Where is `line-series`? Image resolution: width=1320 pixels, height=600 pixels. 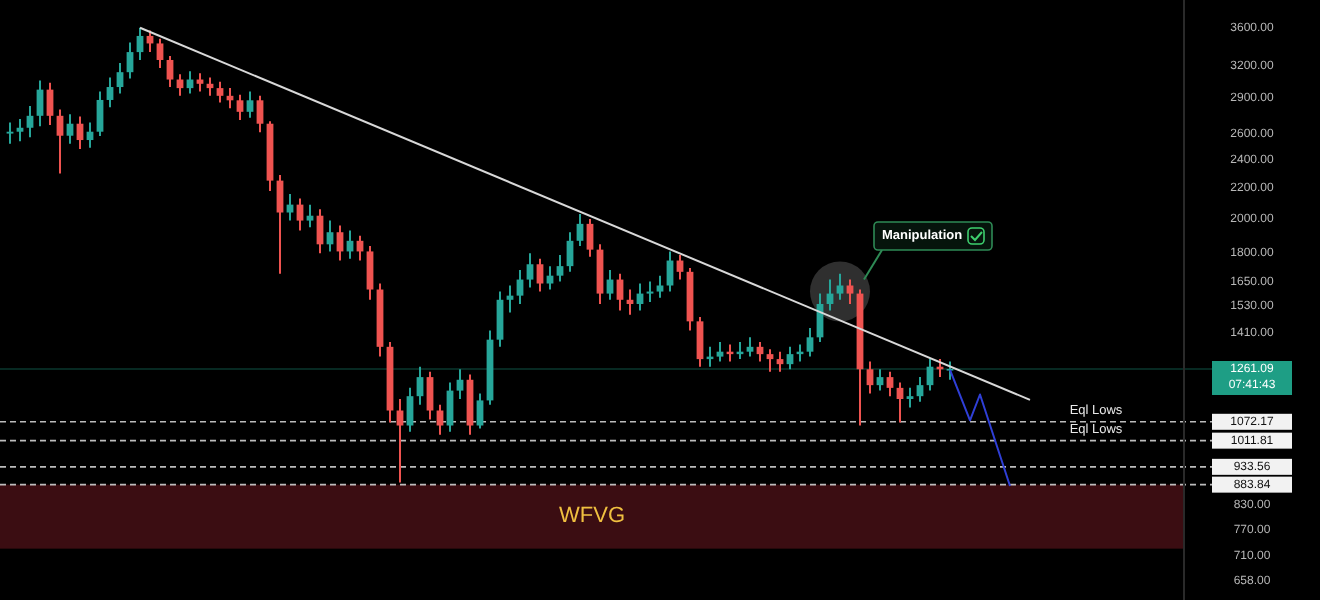 line-series is located at coordinates (980, 428).